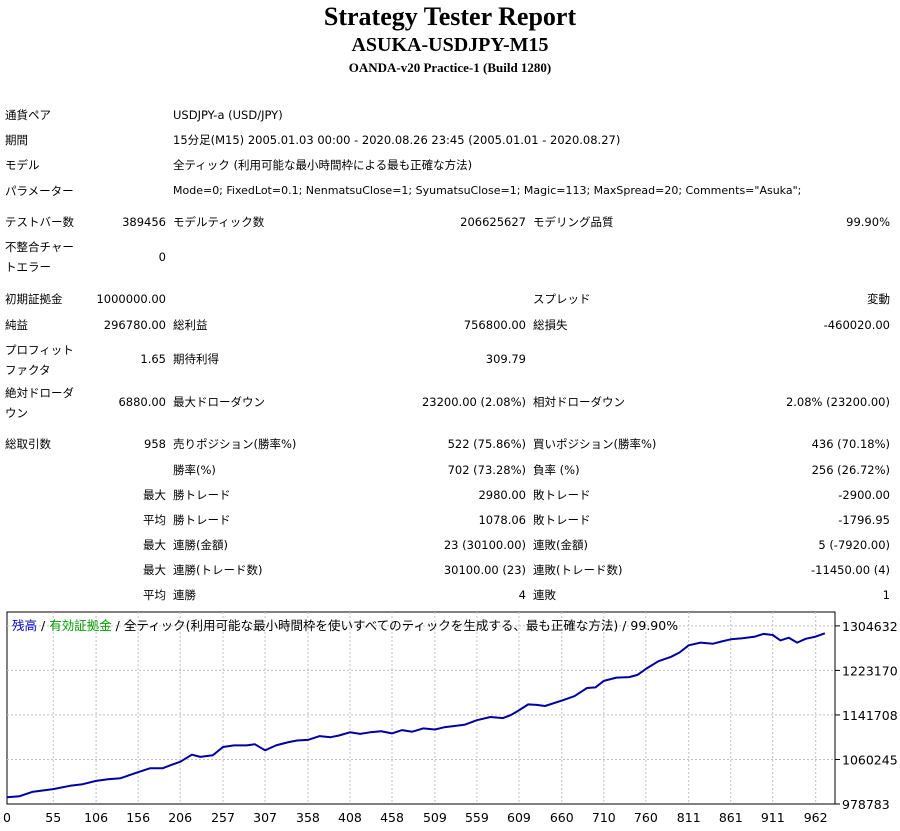 The height and width of the screenshot is (831, 900). I want to click on trades-label: 総取引数, so click(28, 444).